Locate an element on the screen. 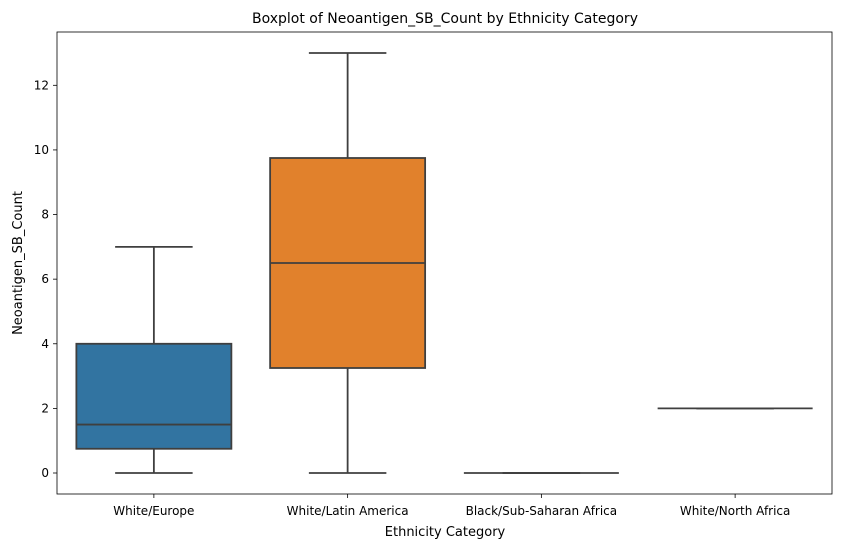 This screenshot has width=842, height=547. y-tick-label: 6 is located at coordinates (45, 279).